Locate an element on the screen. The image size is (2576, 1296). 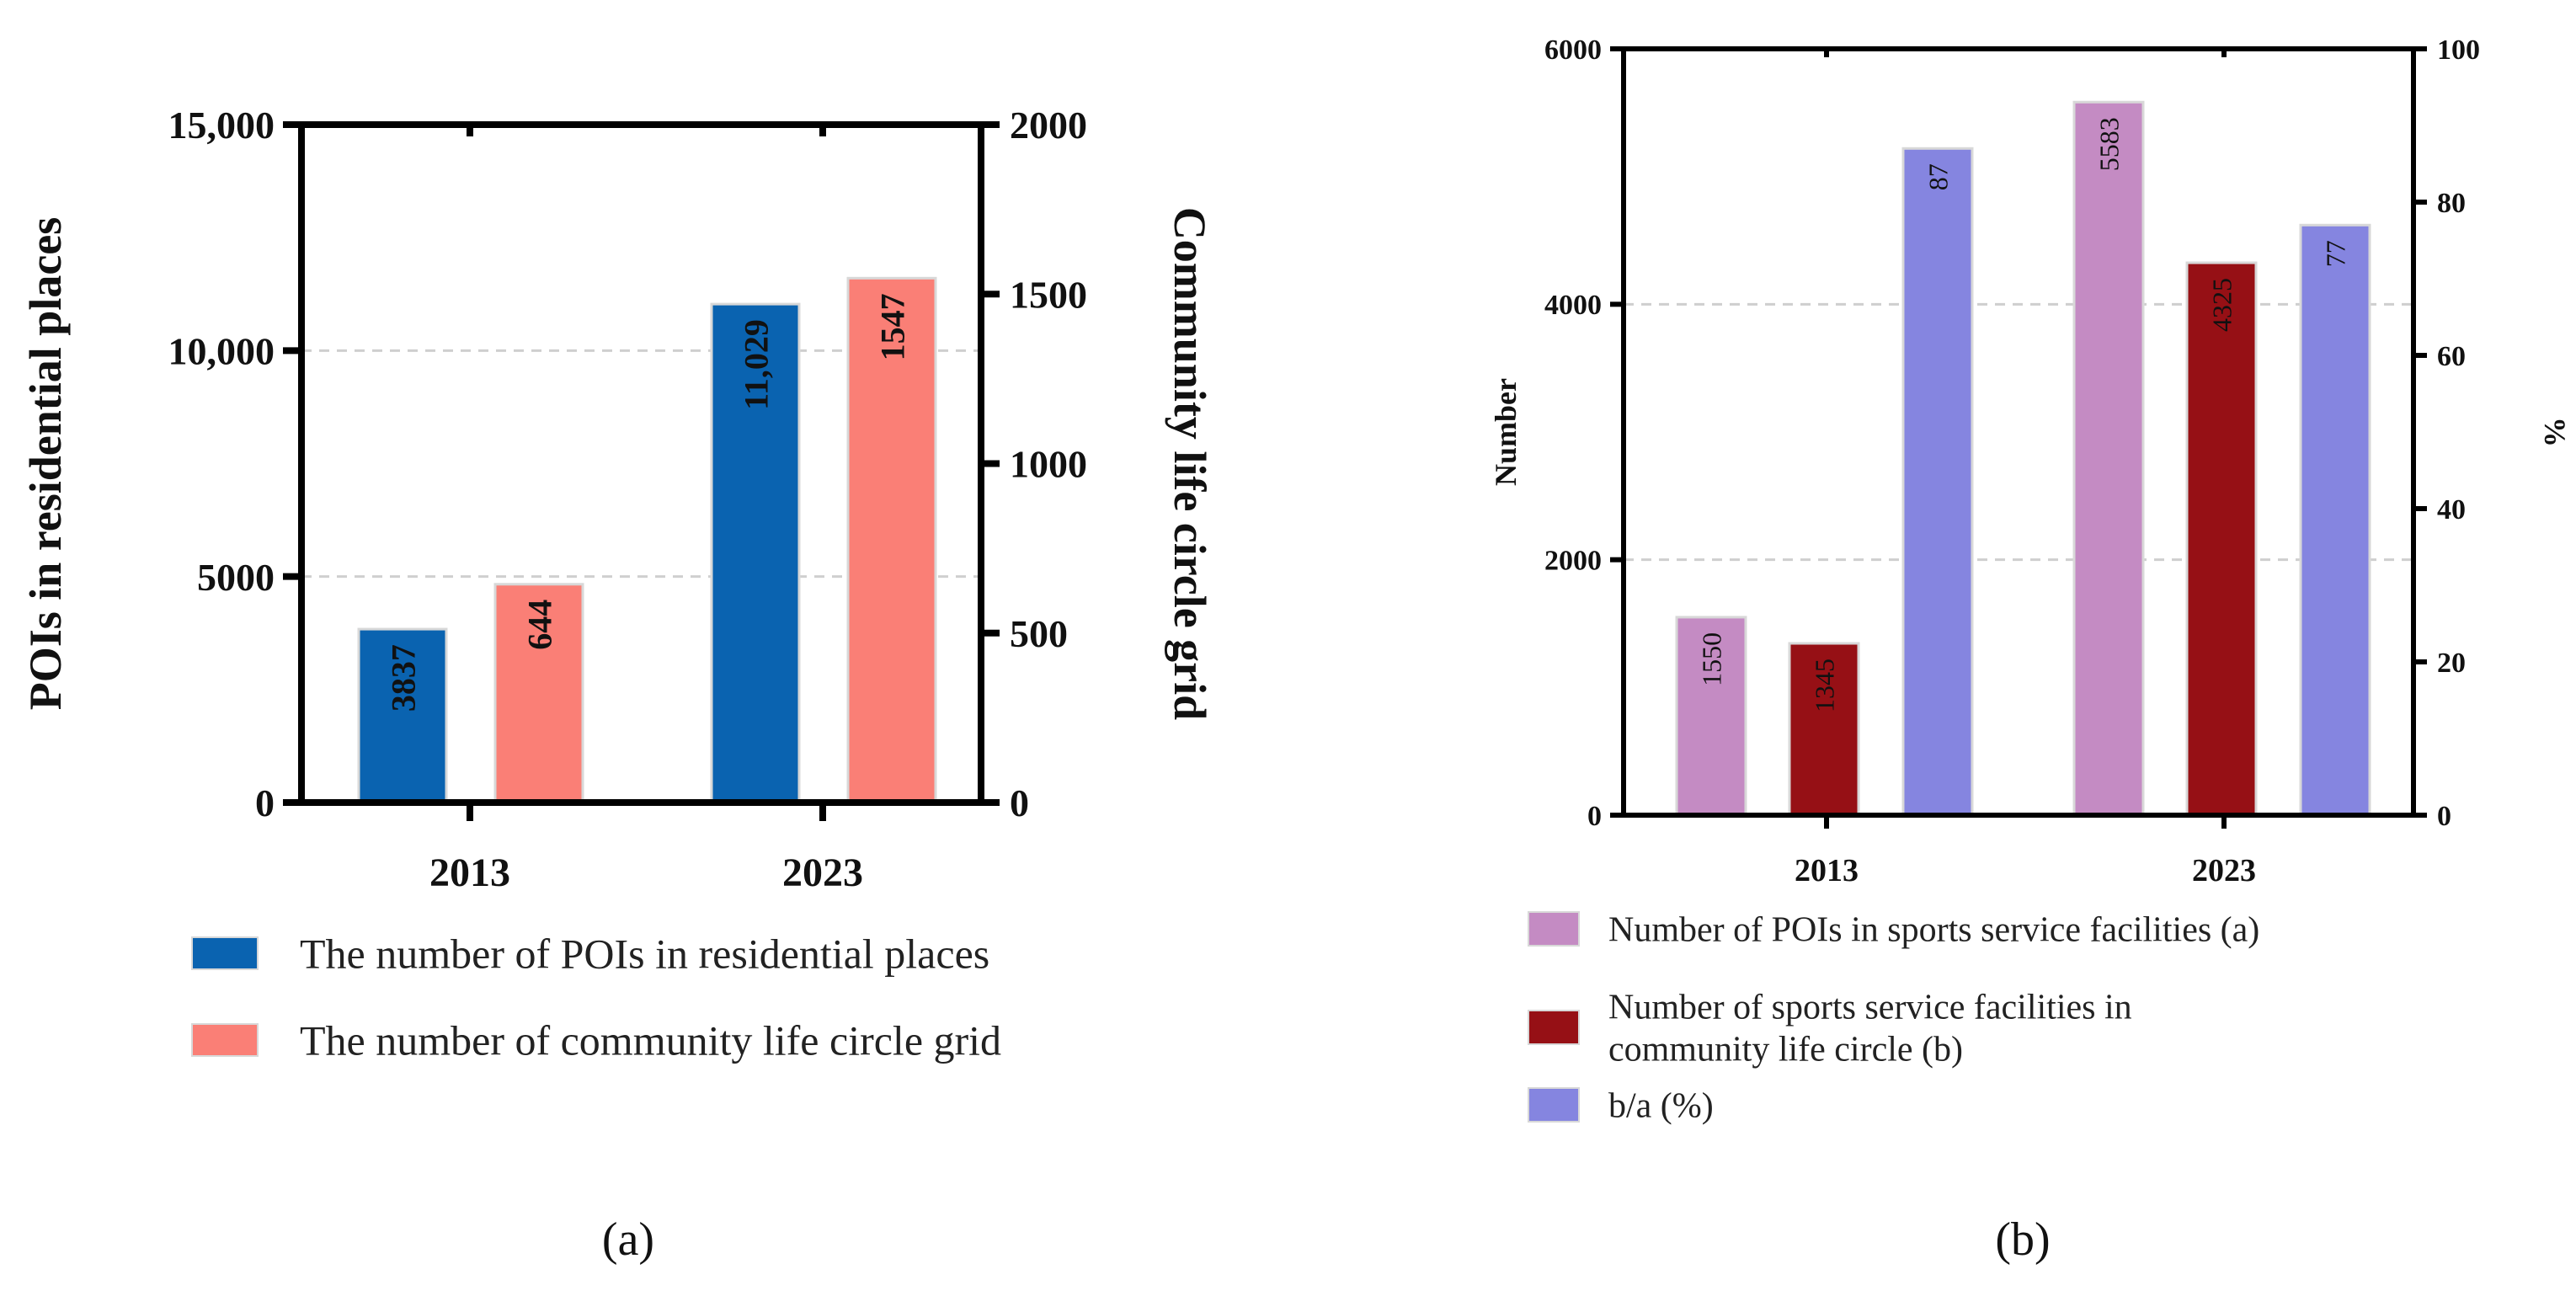
y-tick-label: 4000 is located at coordinates (1573, 305).